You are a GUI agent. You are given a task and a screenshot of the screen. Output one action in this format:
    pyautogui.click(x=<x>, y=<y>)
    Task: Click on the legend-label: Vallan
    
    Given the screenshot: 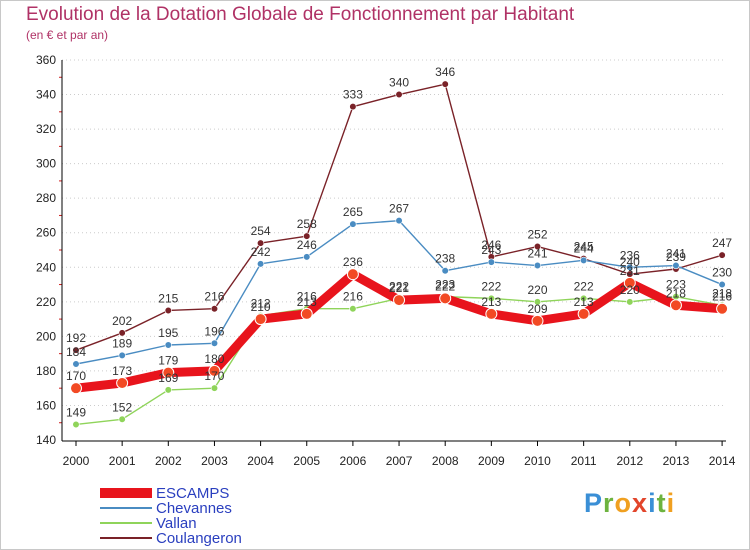 What is the action you would take?
    pyautogui.click(x=176, y=523)
    